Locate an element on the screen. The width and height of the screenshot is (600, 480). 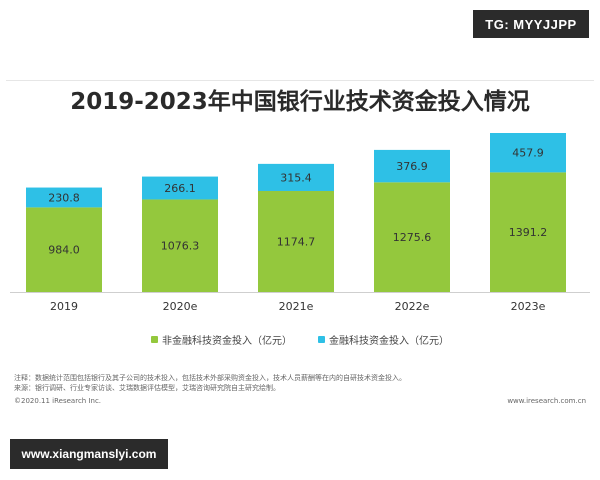
bar-non-fintech-2020e is located at coordinates (180, 245).